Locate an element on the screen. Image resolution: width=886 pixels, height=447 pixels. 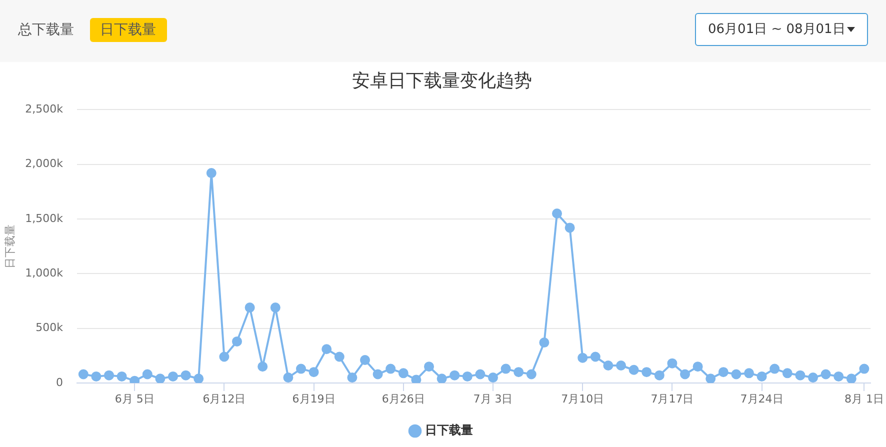
text: 日下载量 is located at coordinates (128, 30).